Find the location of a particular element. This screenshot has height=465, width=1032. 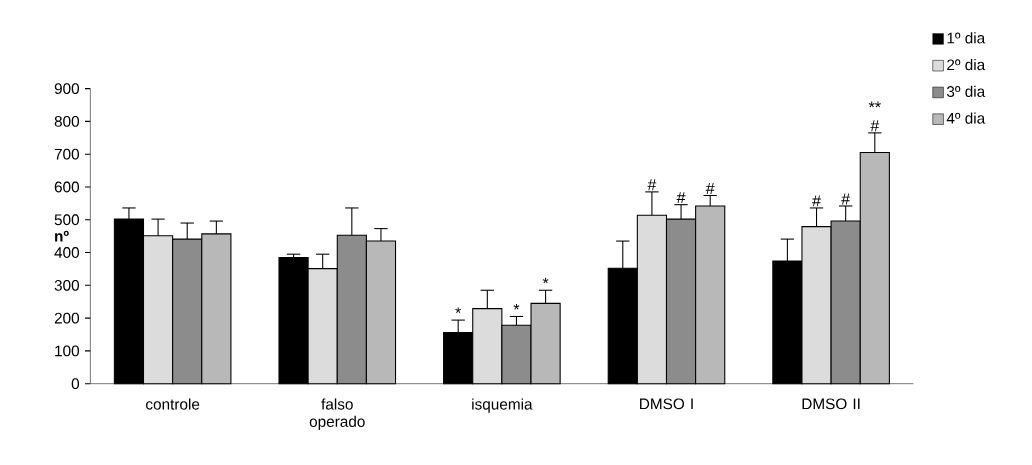

y-tick-label: 900 is located at coordinates (67, 89).